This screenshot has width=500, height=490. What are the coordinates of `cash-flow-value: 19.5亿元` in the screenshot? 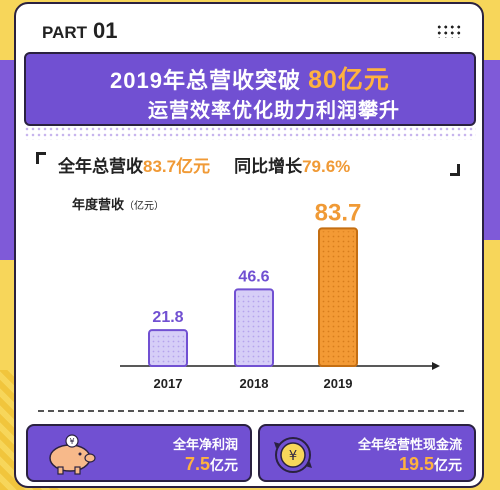 It's located at (430, 464).